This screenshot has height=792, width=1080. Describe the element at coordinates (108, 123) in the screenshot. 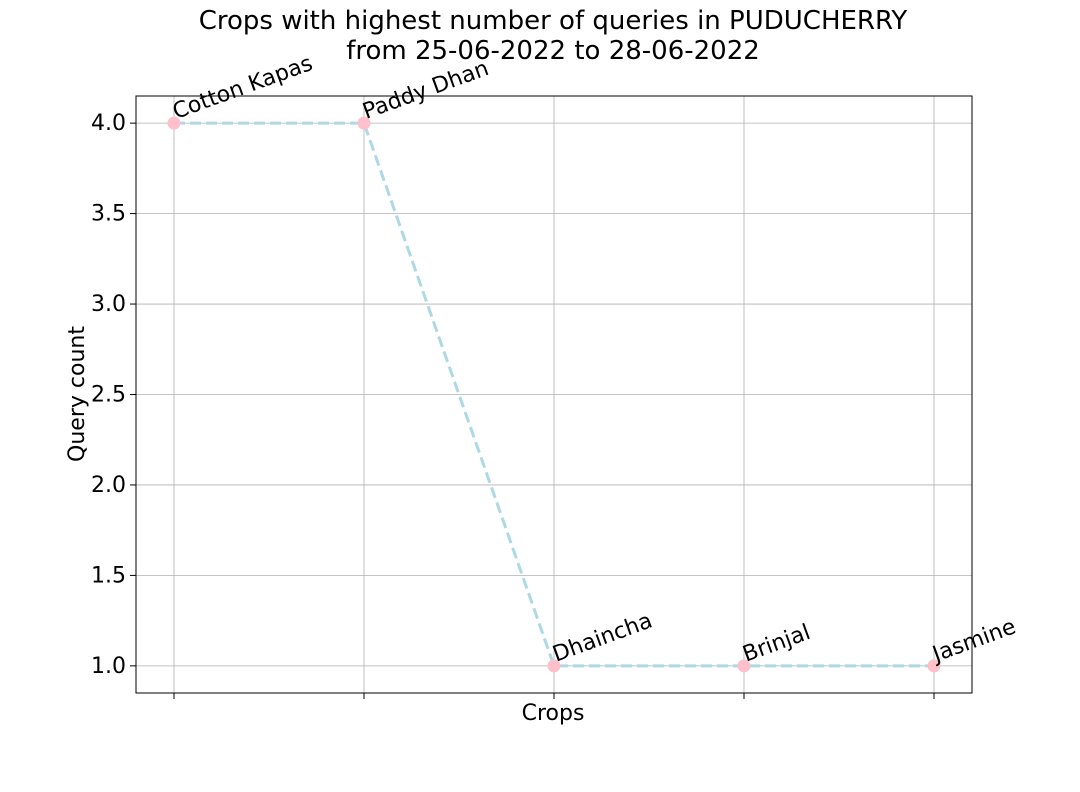

I see `y-tick-label: 4.0` at that location.